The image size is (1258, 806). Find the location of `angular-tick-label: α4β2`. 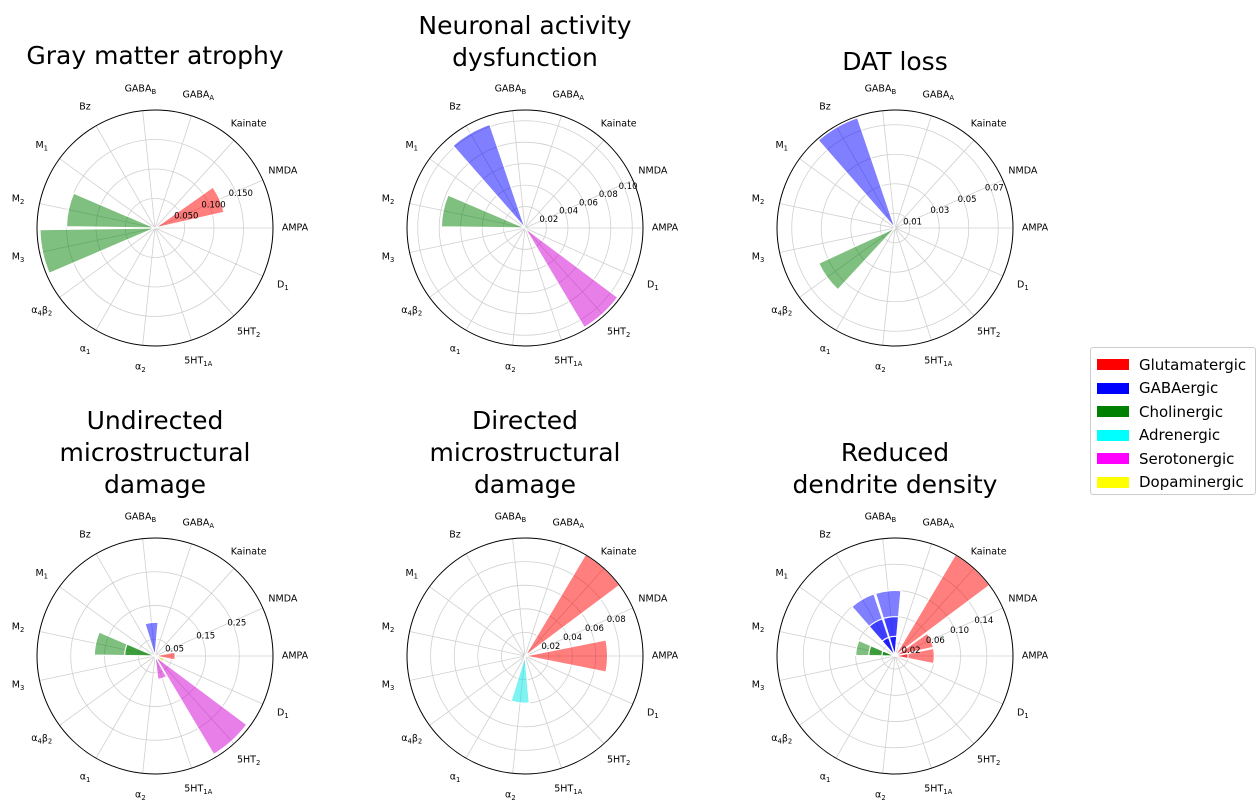

angular-tick-label: α4β2 is located at coordinates (41, 311).